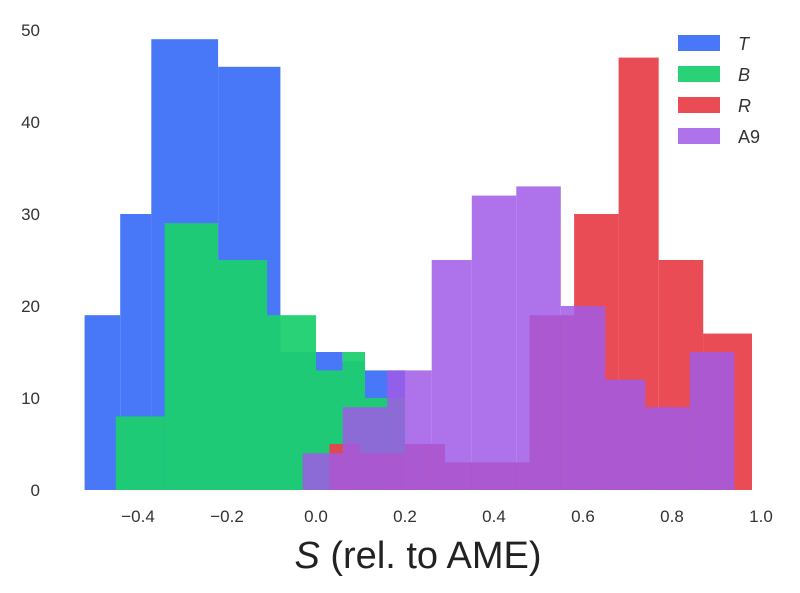 The height and width of the screenshot is (593, 800). Describe the element at coordinates (30, 306) in the screenshot. I see `y-tick-label: 20` at that location.